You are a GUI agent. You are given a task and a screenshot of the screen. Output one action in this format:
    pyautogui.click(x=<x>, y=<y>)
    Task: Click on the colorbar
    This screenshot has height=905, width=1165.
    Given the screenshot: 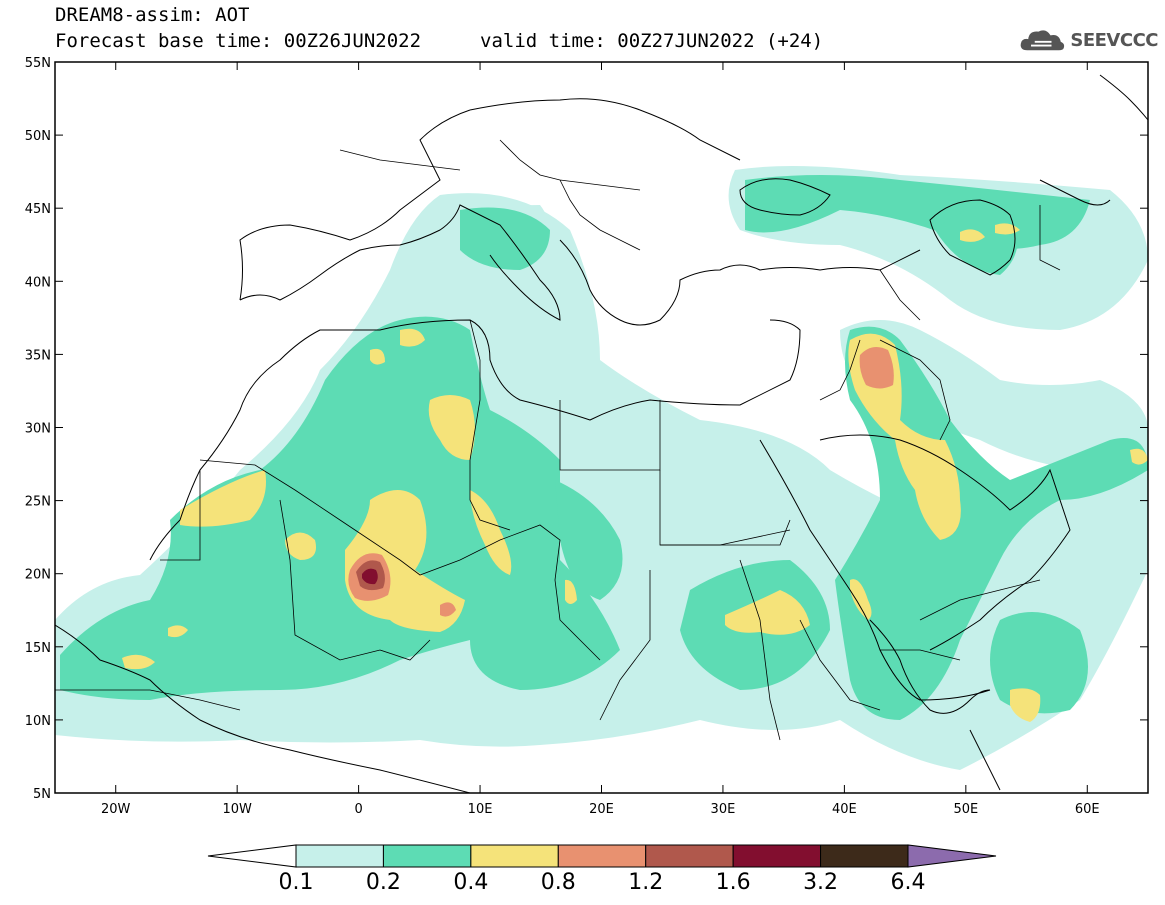 What is the action you would take?
    pyautogui.click(x=602, y=856)
    